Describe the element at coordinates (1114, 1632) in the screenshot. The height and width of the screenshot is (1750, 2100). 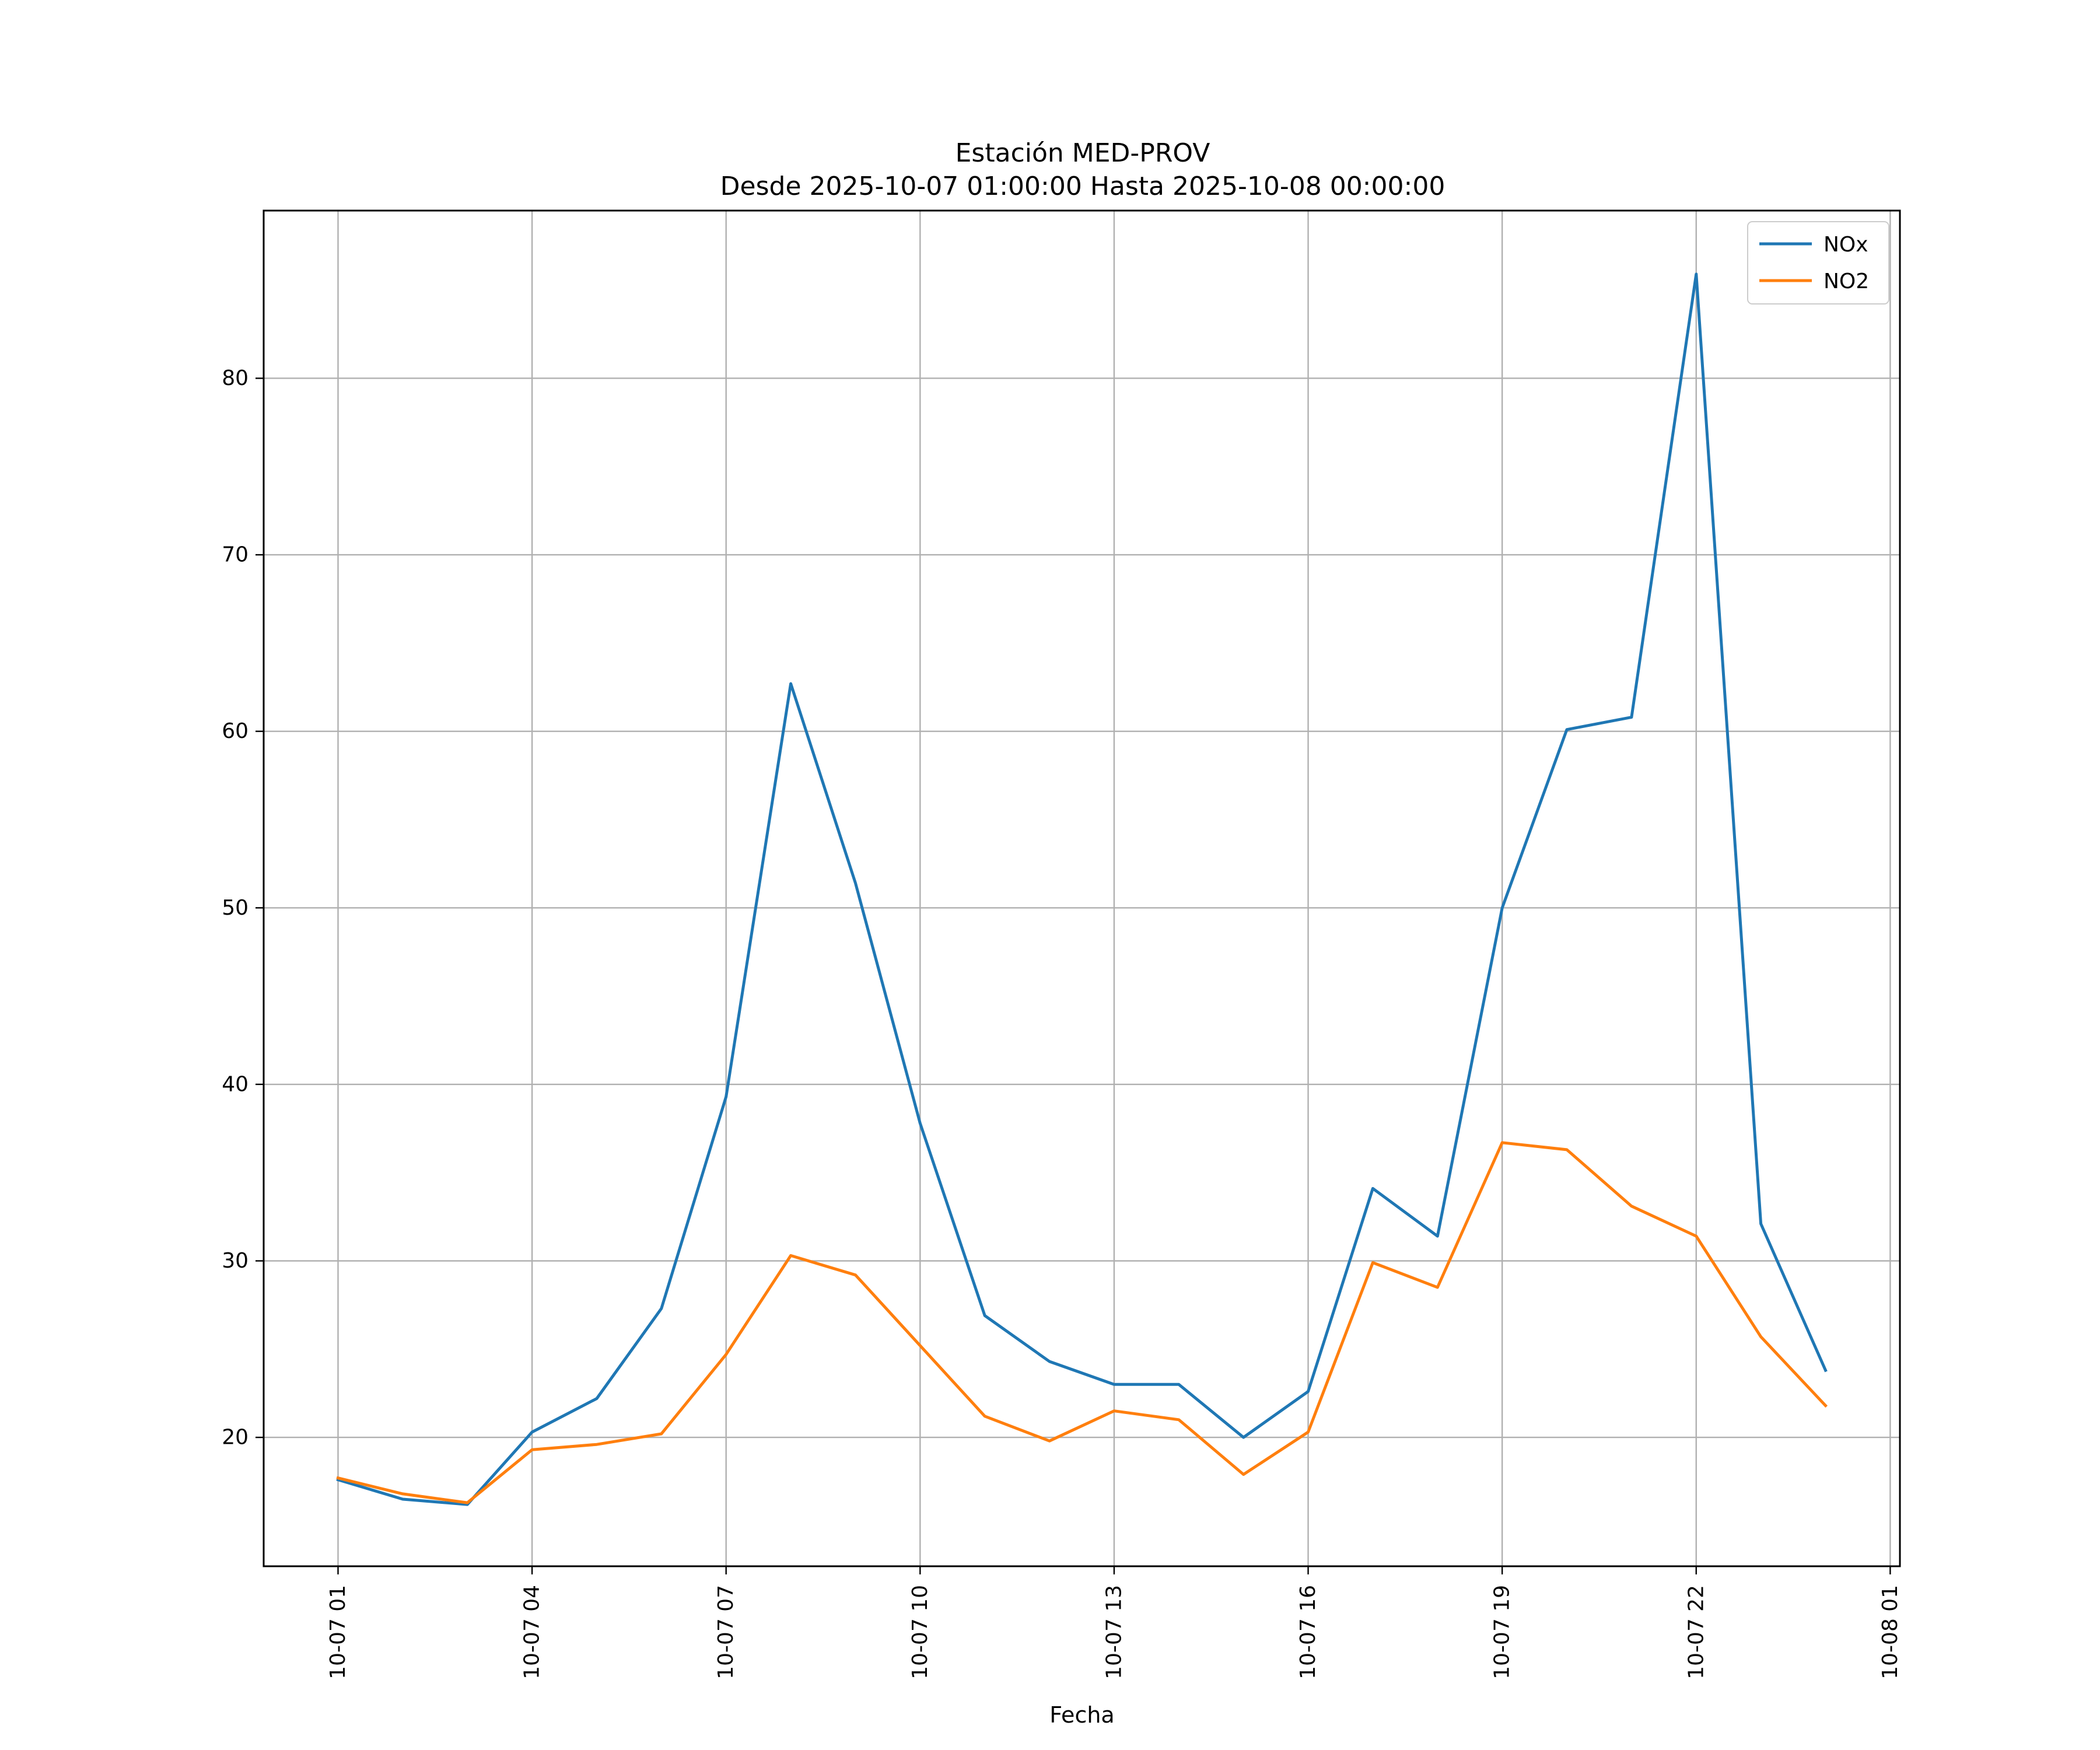
I see `x-tick-label: 10-07 13` at that location.